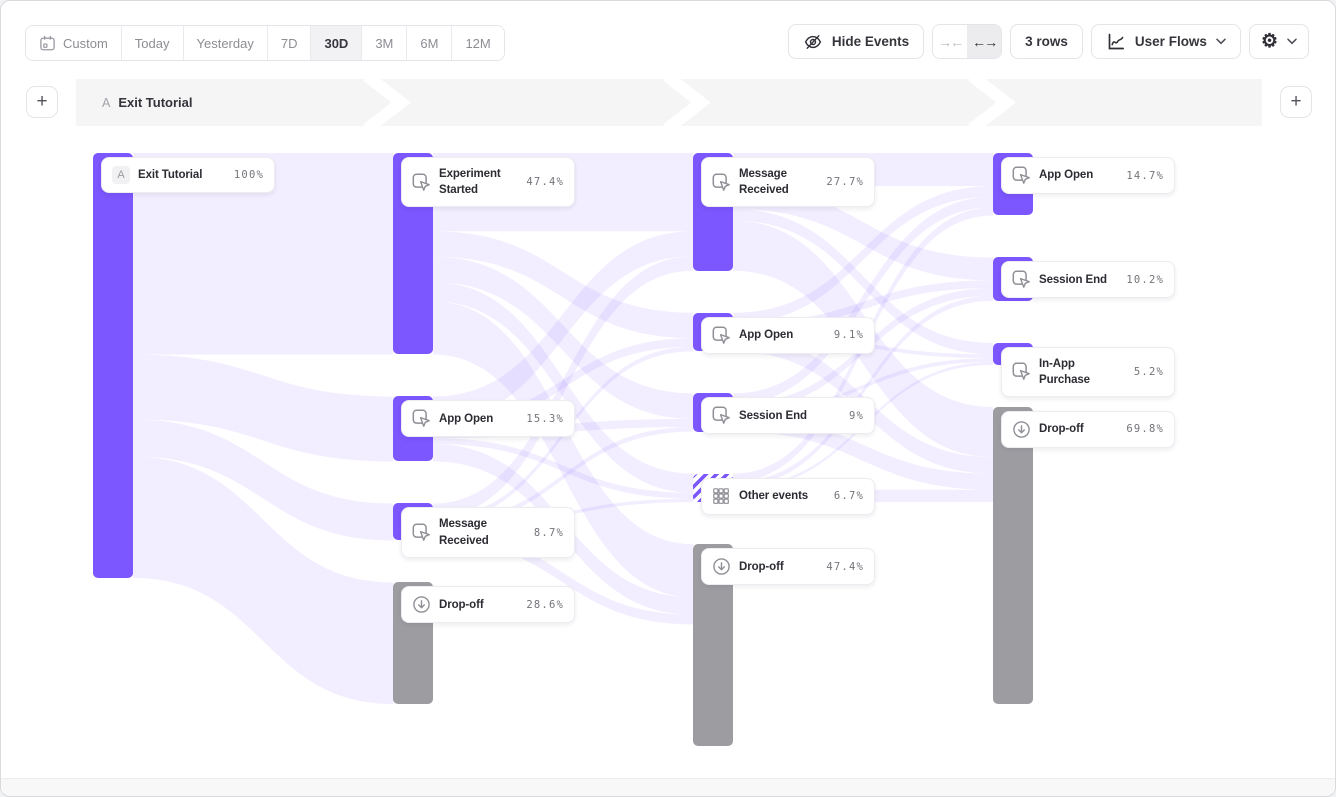 This screenshot has height=797, width=1336. I want to click on node-percentage: 27.7%, so click(845, 182).